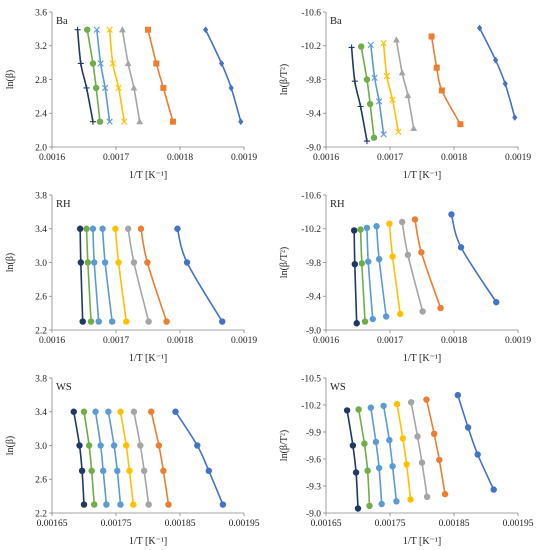 The width and height of the screenshot is (547, 550). I want to click on panel-tag: Ba, so click(336, 21).